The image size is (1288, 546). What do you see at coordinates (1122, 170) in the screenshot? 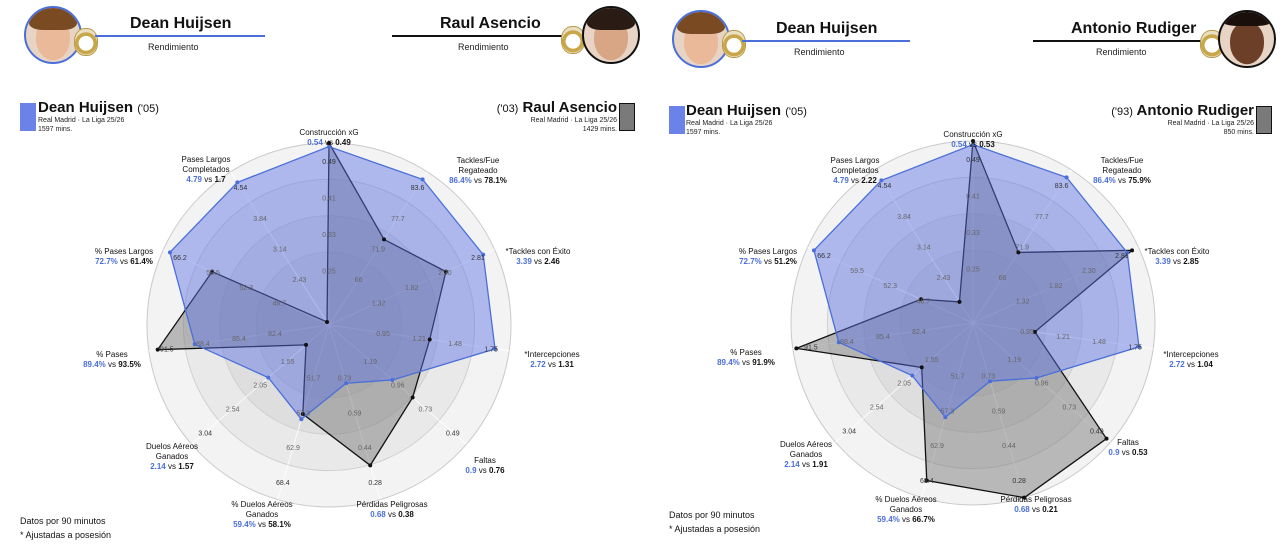
I see `axis-label: Tackles/Fue Regateado 86.4% vs 75.9%` at bounding box center [1122, 170].